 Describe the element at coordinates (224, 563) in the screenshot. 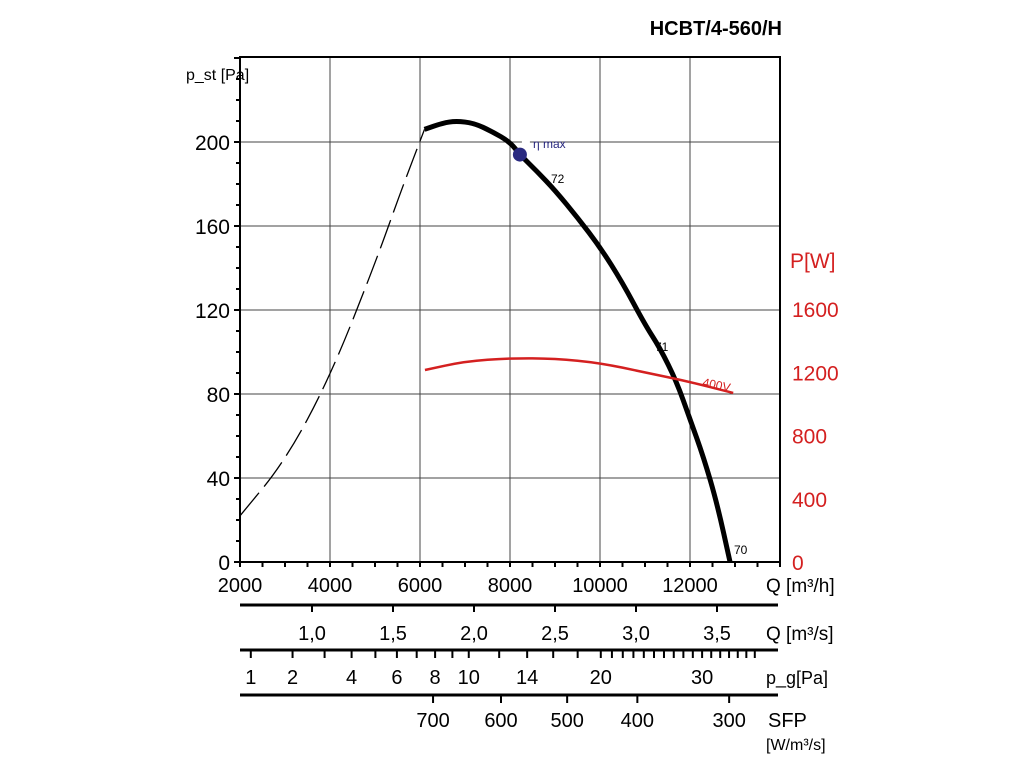

I see `y-tick-label: 0` at that location.